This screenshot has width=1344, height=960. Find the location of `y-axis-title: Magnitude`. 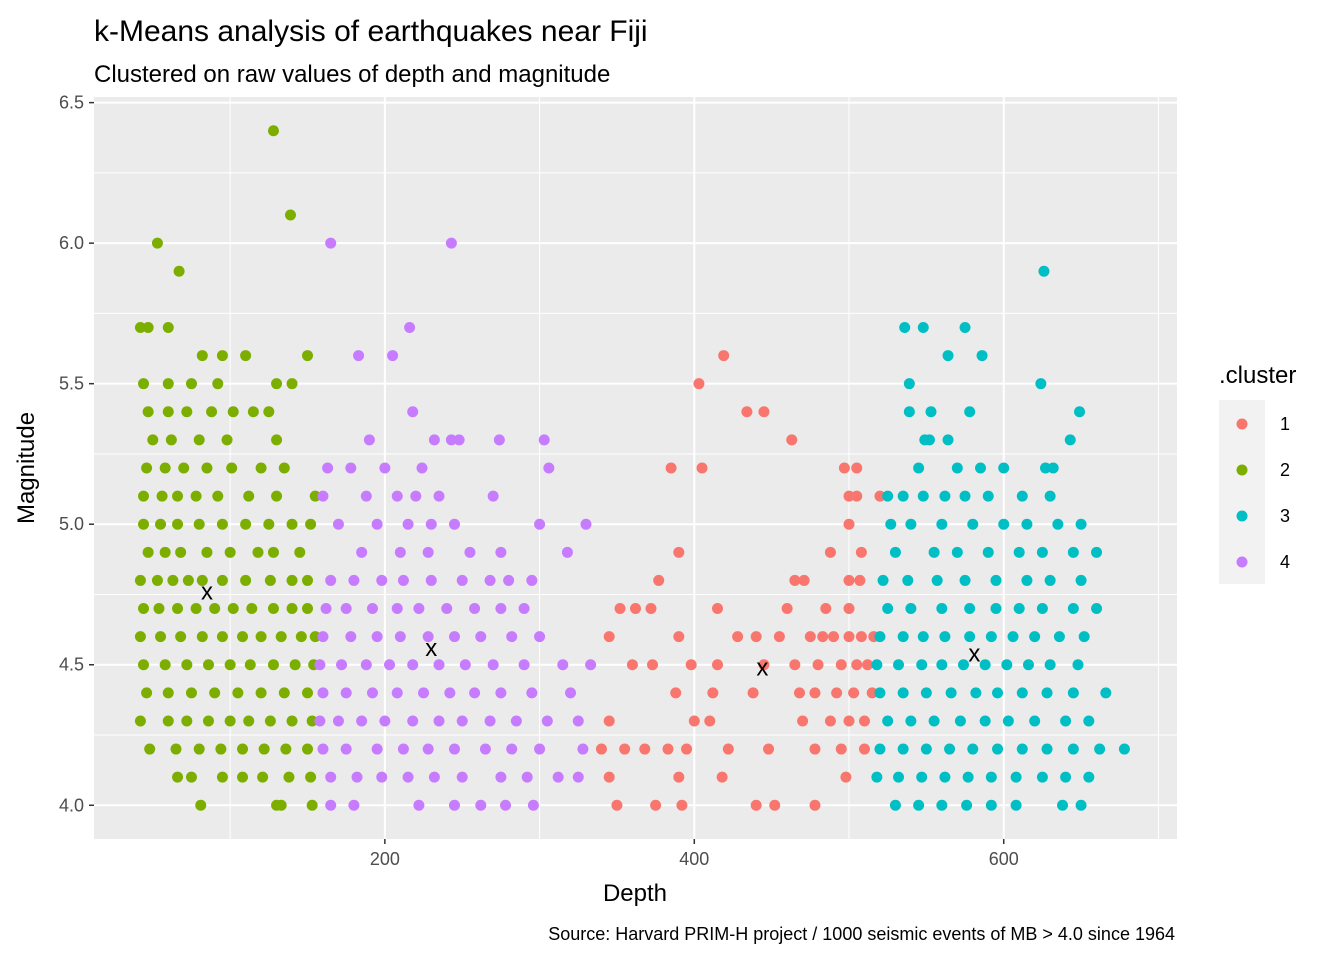

y-axis-title: Magnitude is located at coordinates (26, 468).